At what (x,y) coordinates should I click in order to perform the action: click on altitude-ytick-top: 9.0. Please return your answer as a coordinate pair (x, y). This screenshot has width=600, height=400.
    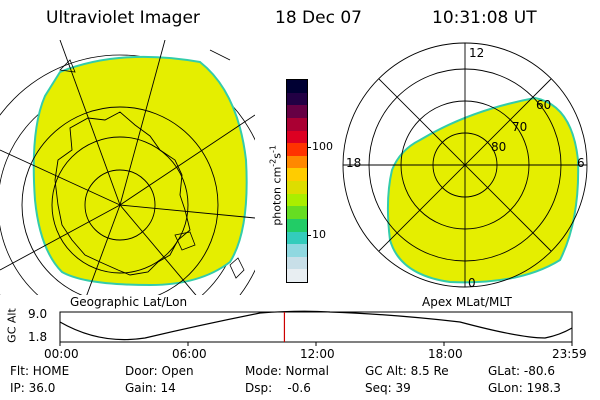
    Looking at the image, I should click on (38, 314).